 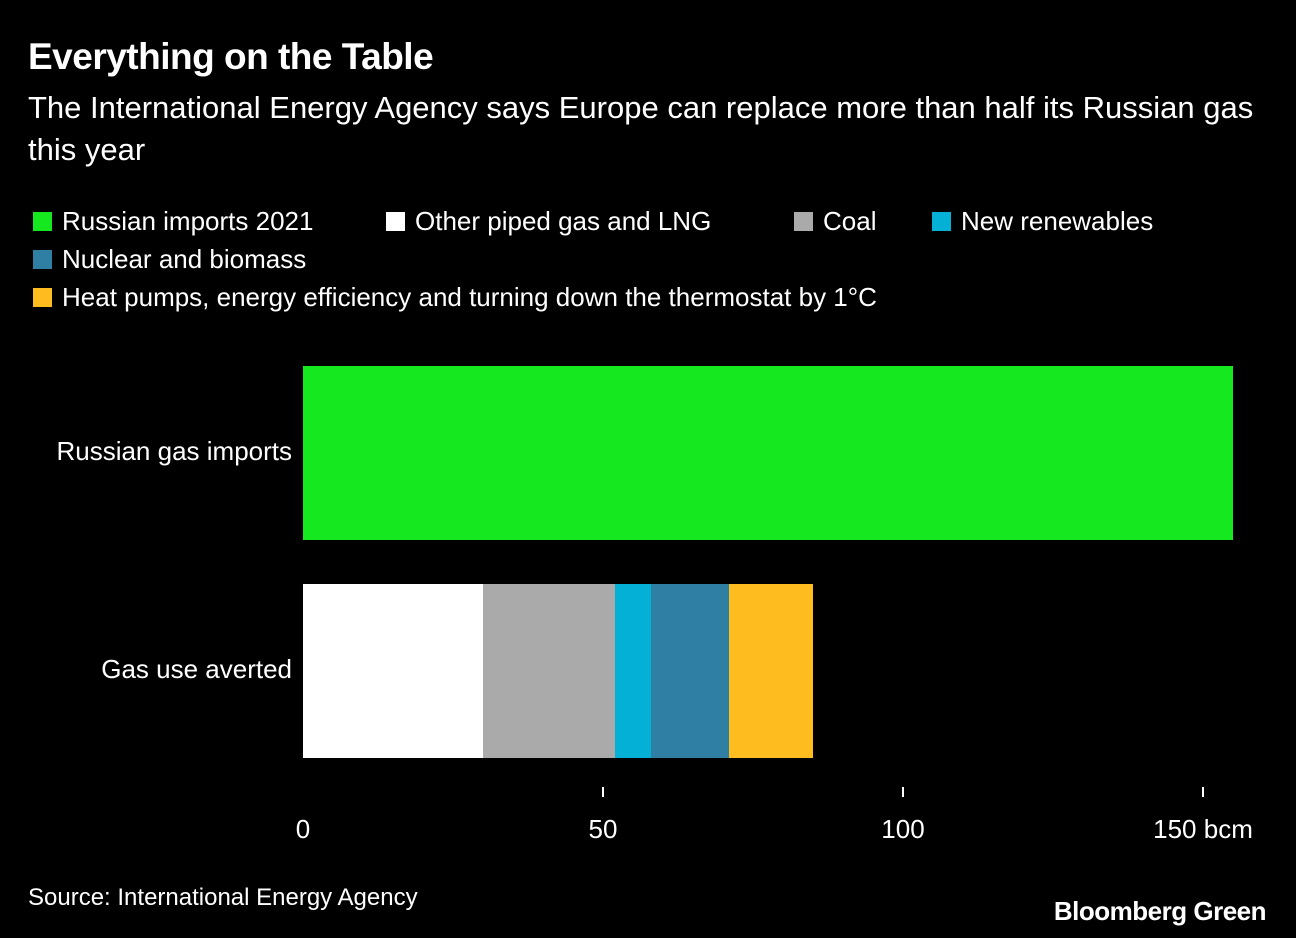 I want to click on x-tick-label: 150 bcm, so click(x=1203, y=829).